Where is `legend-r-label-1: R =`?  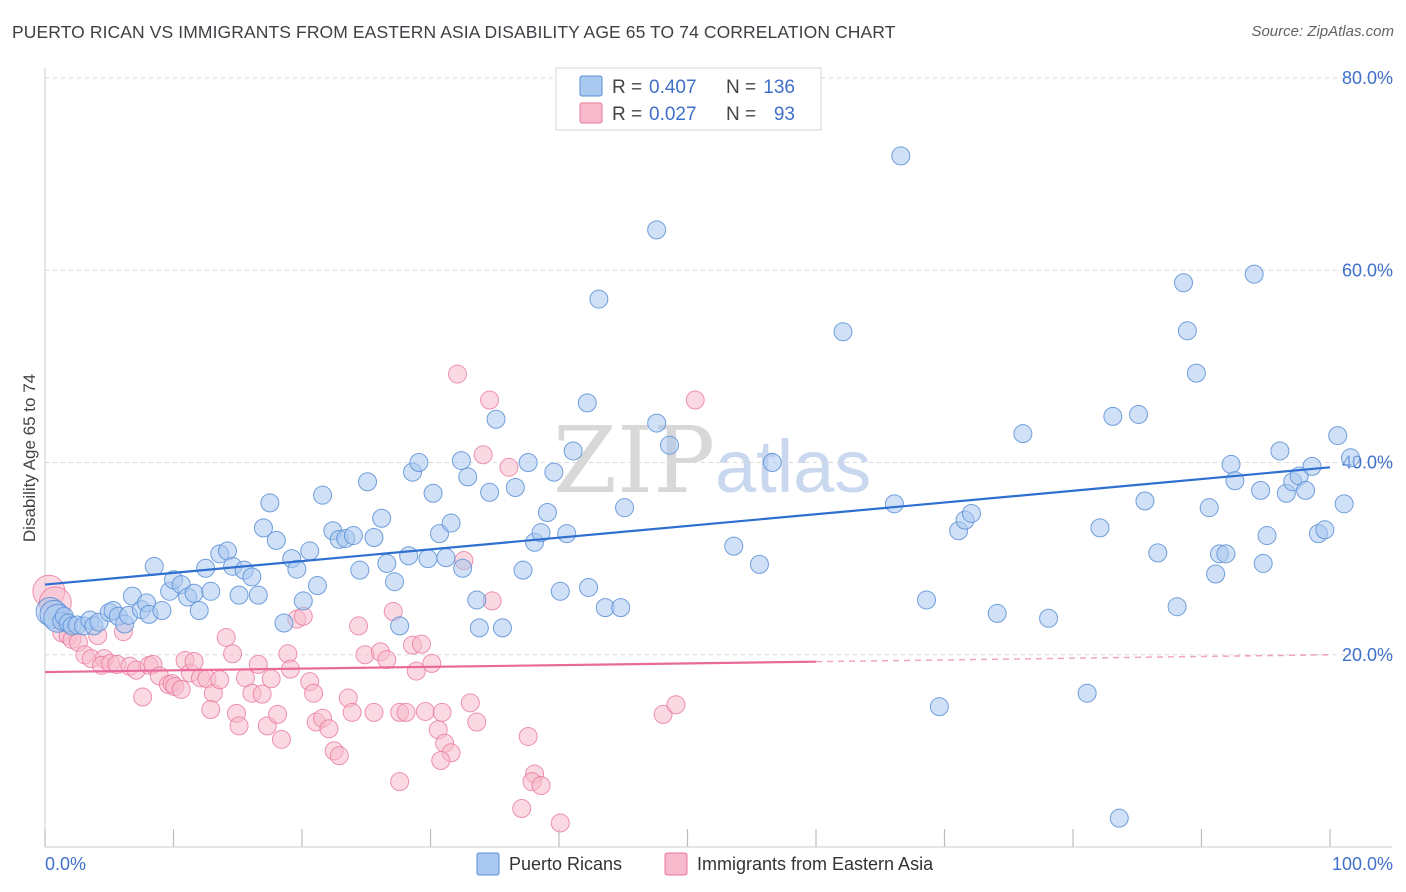
legend-r-label-1: R = is located at coordinates (627, 87).